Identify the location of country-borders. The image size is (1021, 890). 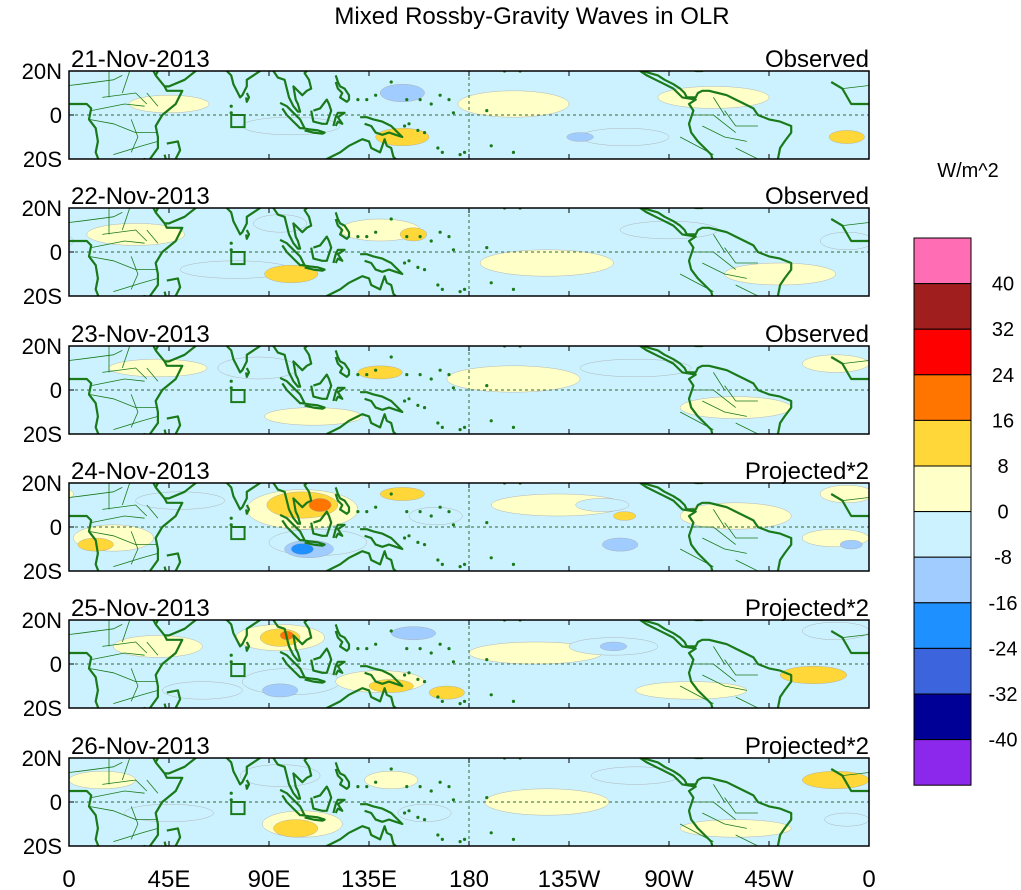
(469, 390).